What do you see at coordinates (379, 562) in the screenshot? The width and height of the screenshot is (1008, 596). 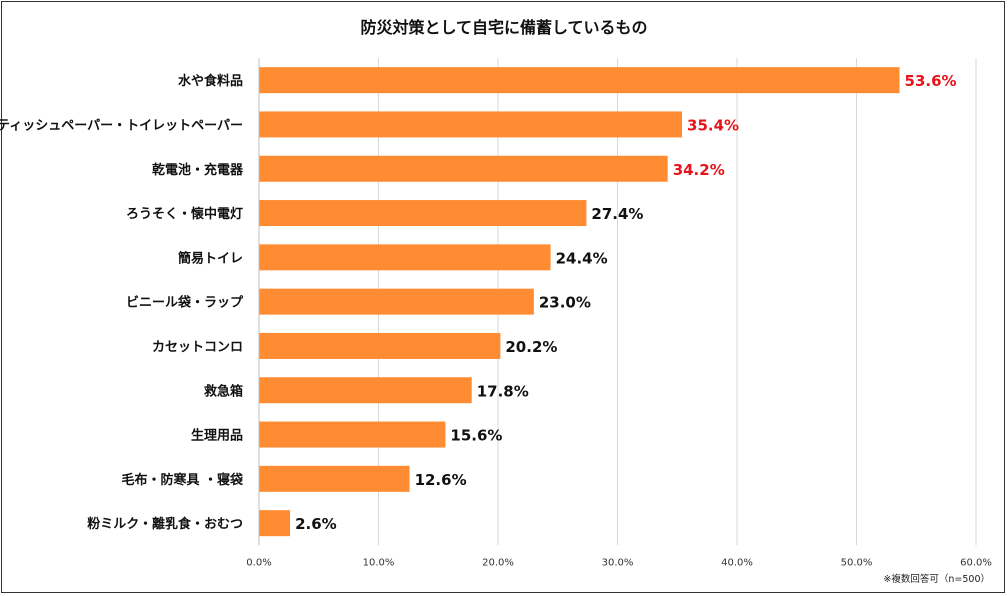 I see `x-tick-label: 10.0%` at bounding box center [379, 562].